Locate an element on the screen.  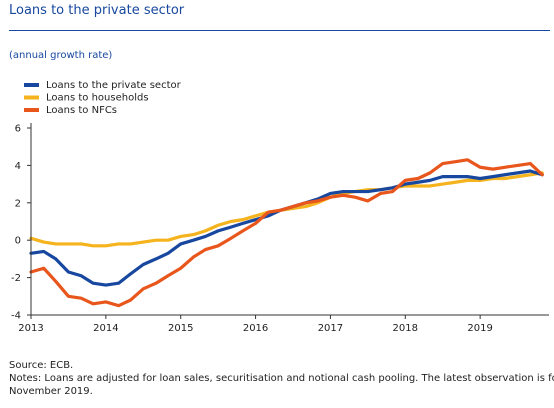
chart-subtitle: (annual growth rate) is located at coordinates (61, 55).